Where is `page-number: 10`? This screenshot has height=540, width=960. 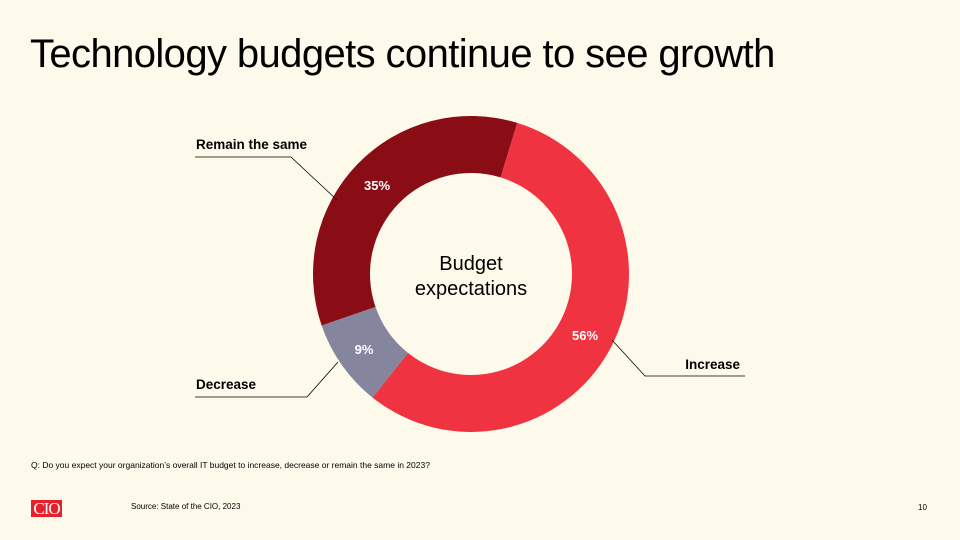 page-number: 10 is located at coordinates (922, 507).